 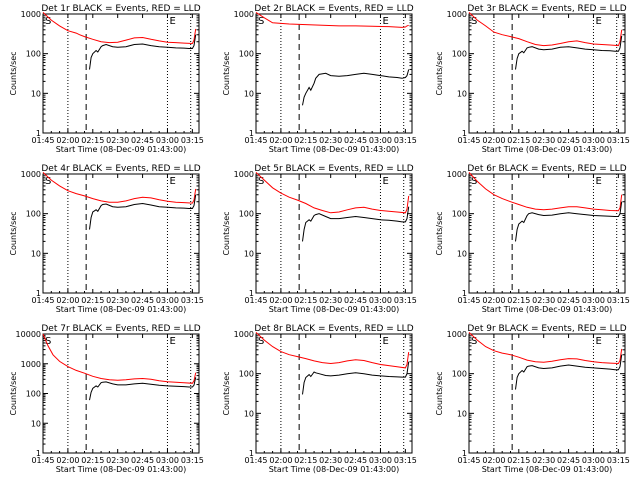 I want to click on chart-title: Det 9r BLACK = Events, RED = LLD, so click(x=546, y=329).